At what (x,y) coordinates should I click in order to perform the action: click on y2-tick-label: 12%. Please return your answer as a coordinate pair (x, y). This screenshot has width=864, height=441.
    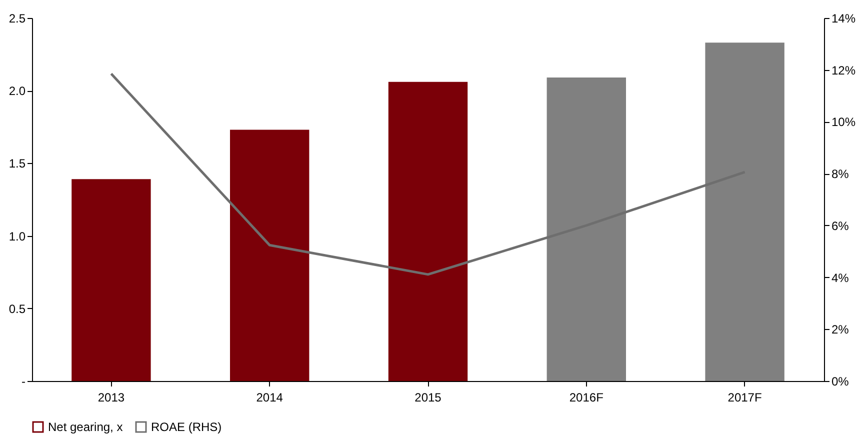
    Looking at the image, I should click on (844, 70).